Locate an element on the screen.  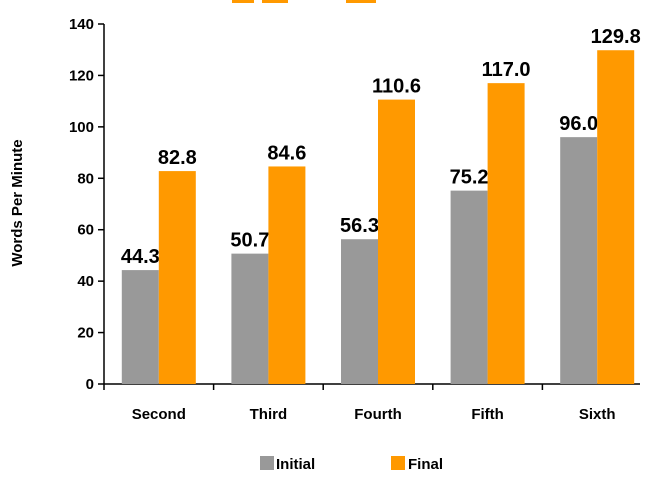
x-tick-label: Third is located at coordinates (269, 414).